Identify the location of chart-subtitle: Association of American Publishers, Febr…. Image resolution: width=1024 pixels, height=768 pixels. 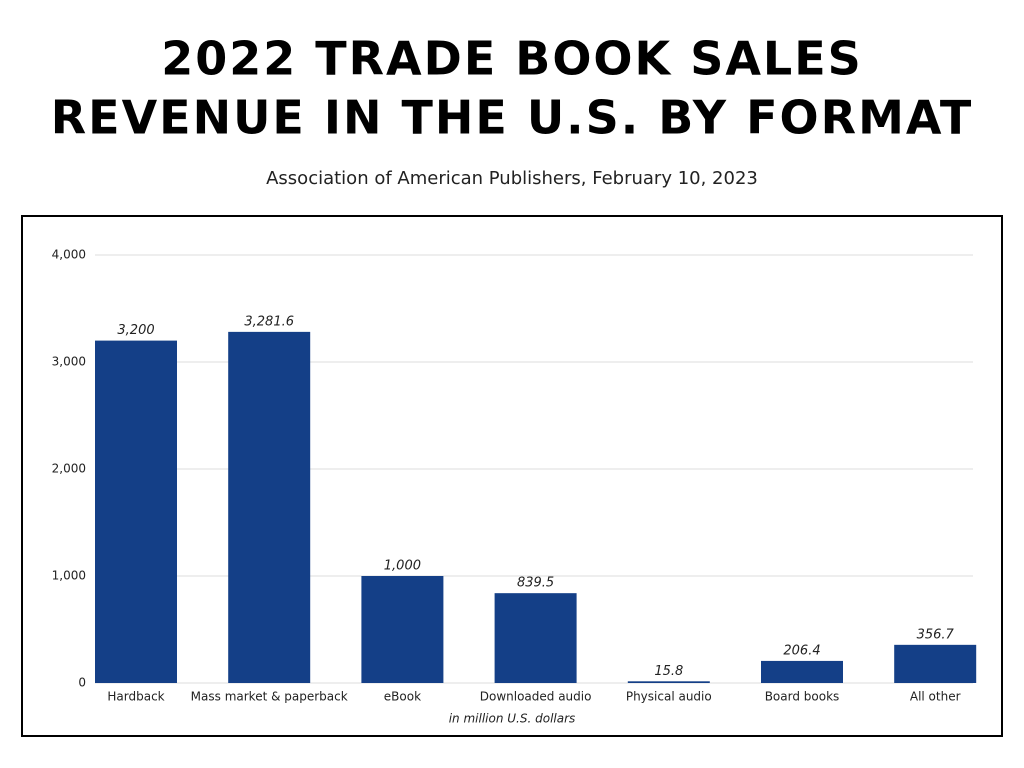
(512, 178).